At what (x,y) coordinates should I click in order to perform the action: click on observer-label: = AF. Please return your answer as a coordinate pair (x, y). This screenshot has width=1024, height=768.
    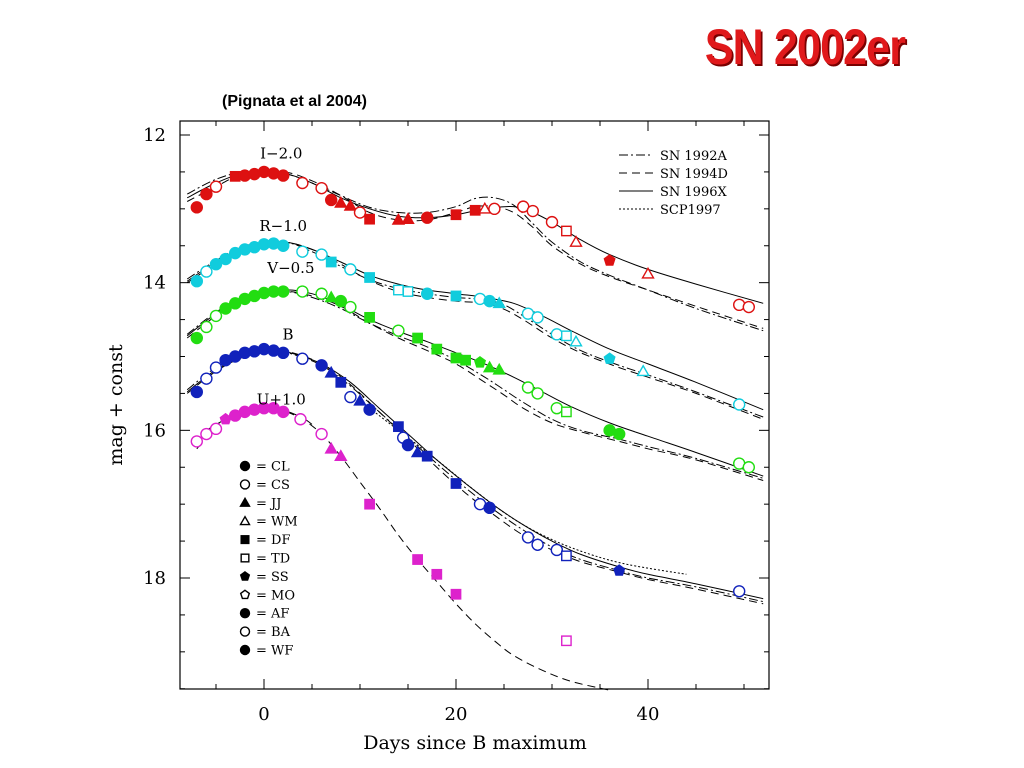
    Looking at the image, I should click on (272, 614).